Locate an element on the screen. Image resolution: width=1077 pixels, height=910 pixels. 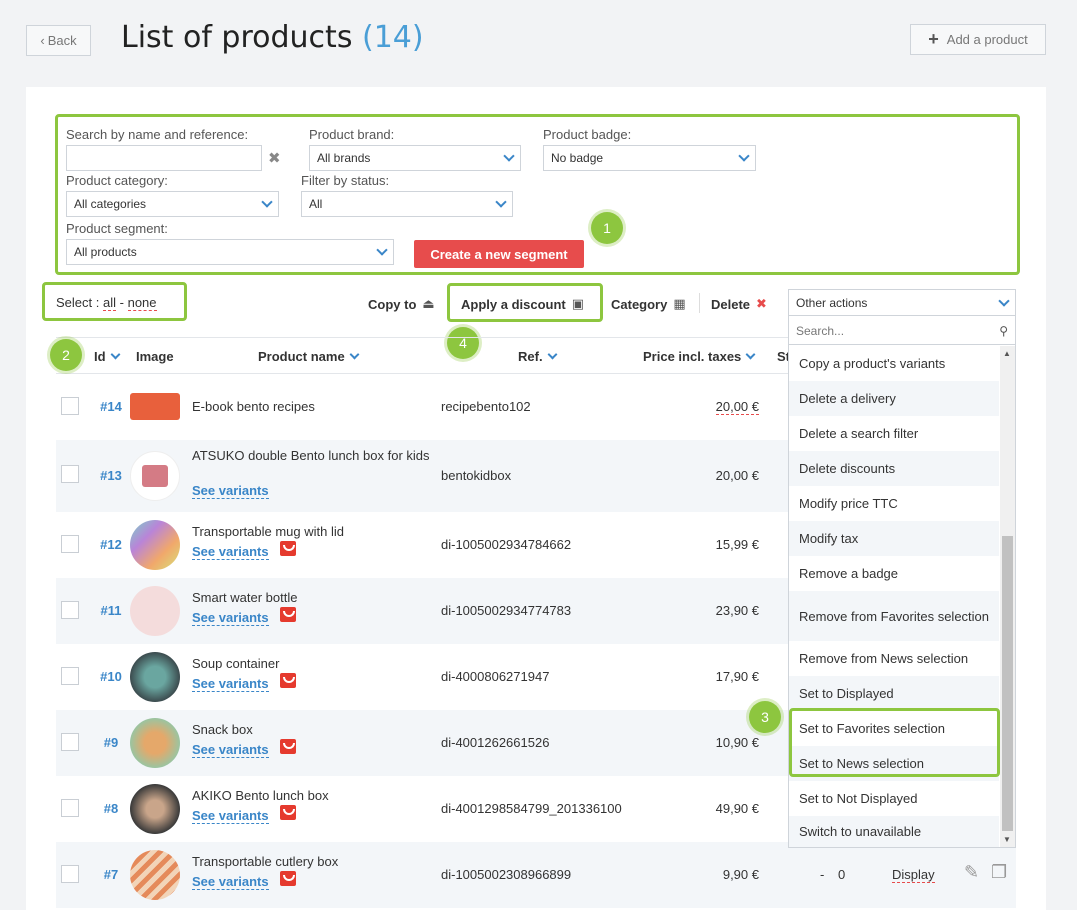
dropdown-item: Delete a search filter is located at coordinates (859, 433).